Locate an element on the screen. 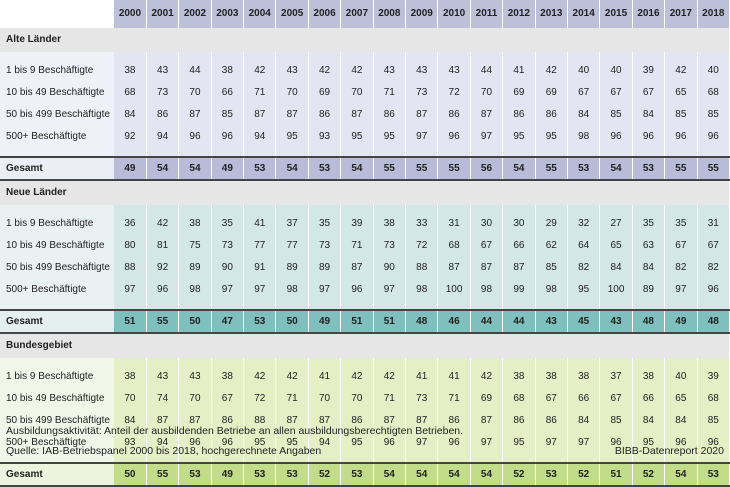 The height and width of the screenshot is (487, 730). value-cell: 45 is located at coordinates (584, 321).